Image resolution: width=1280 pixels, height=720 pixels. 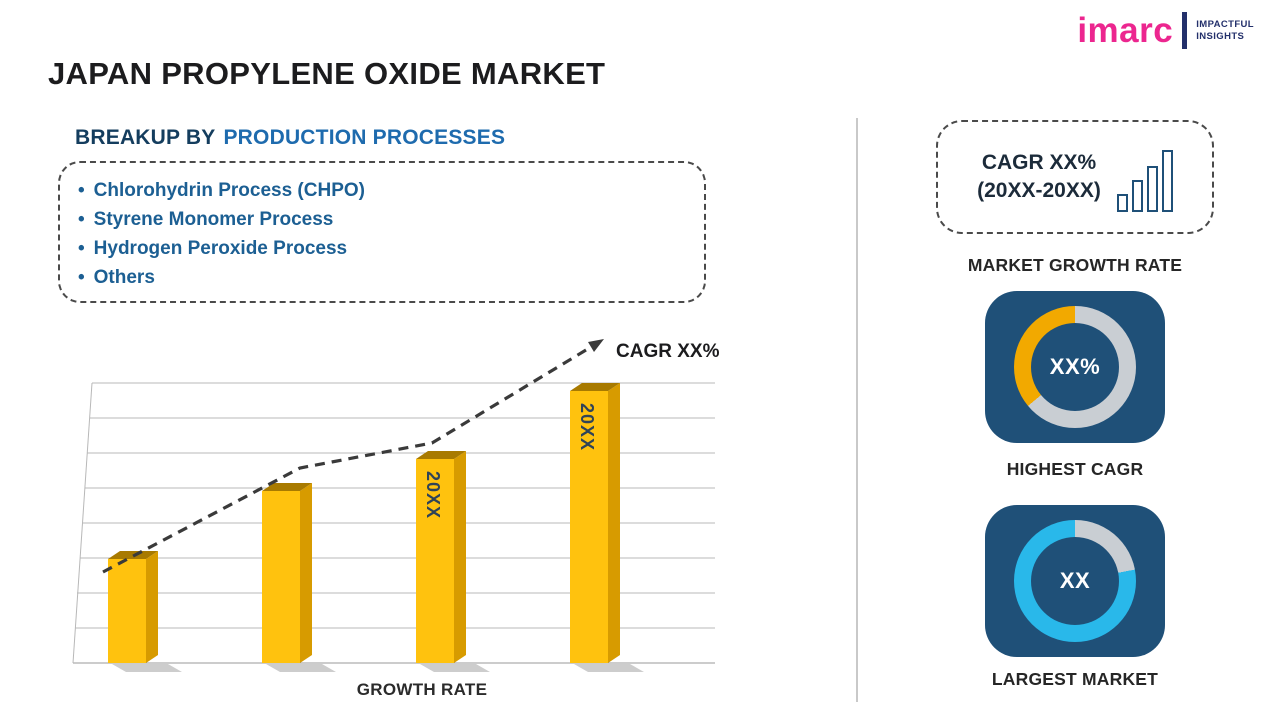 What do you see at coordinates (1039, 162) in the screenshot?
I see `cagr-value: CAGR XX%` at bounding box center [1039, 162].